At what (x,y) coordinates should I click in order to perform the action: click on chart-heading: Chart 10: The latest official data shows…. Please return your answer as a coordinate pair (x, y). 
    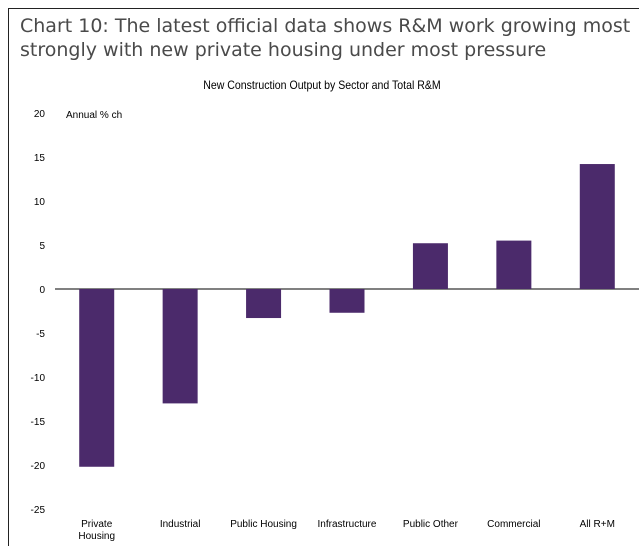
    Looking at the image, I should click on (325, 38).